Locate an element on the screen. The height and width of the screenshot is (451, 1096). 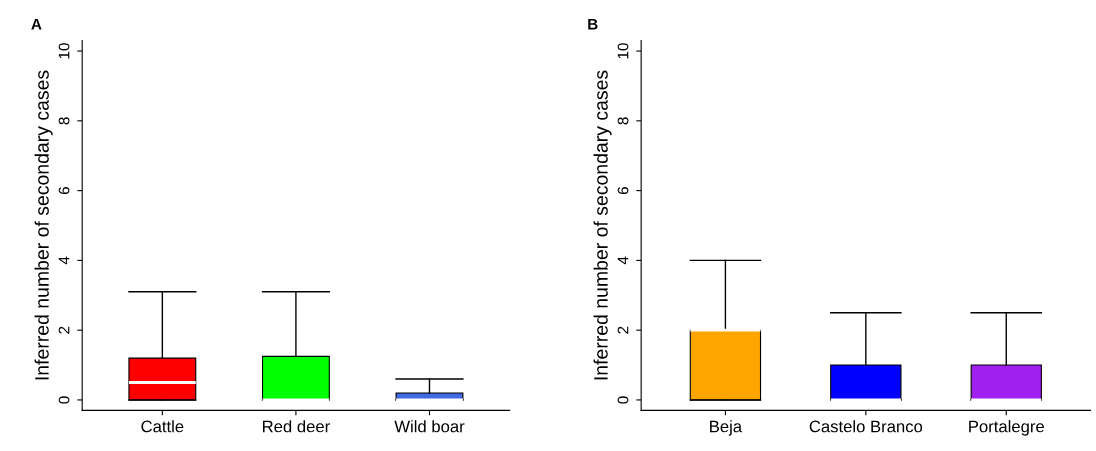
chart-title: B is located at coordinates (593, 24).